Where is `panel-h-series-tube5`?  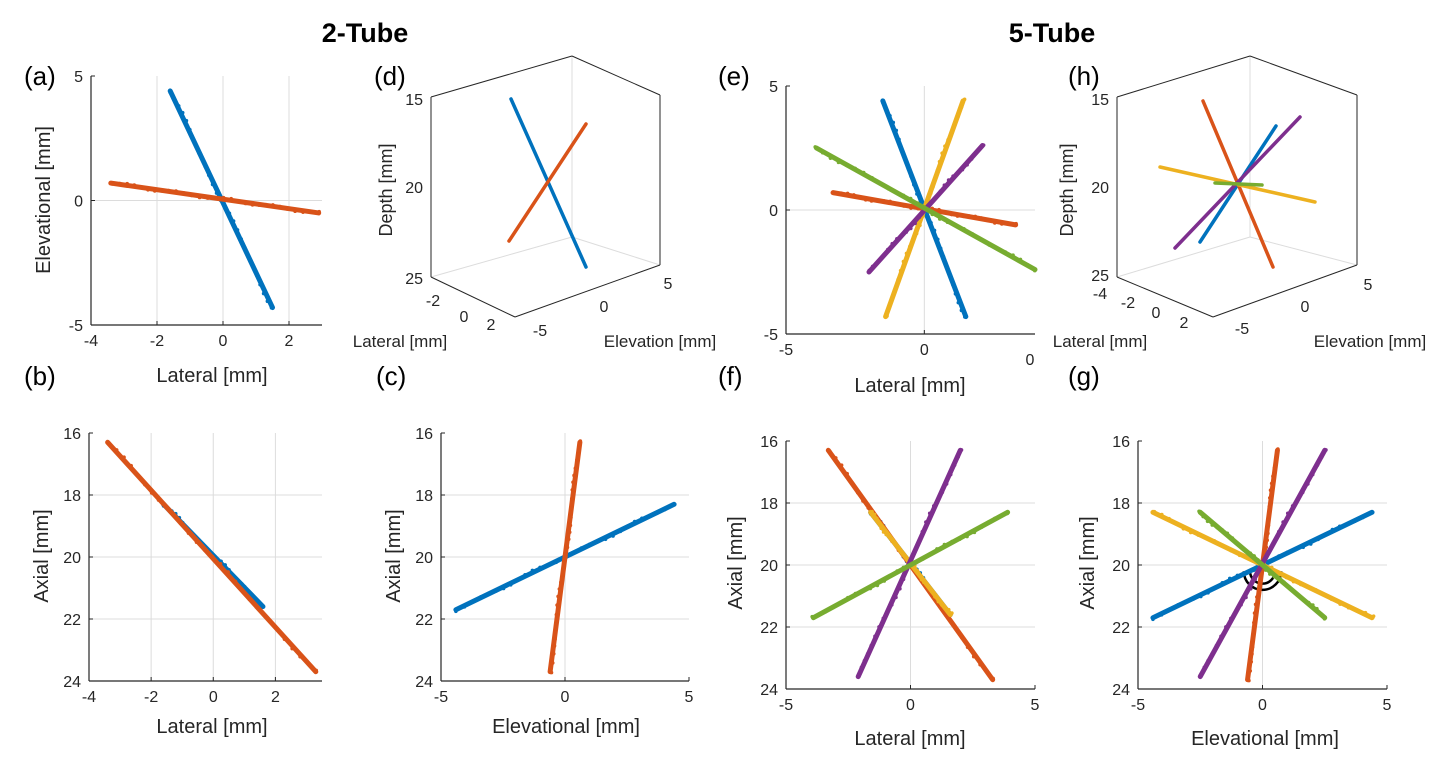
panel-h-series-tube5 is located at coordinates (1238, 184).